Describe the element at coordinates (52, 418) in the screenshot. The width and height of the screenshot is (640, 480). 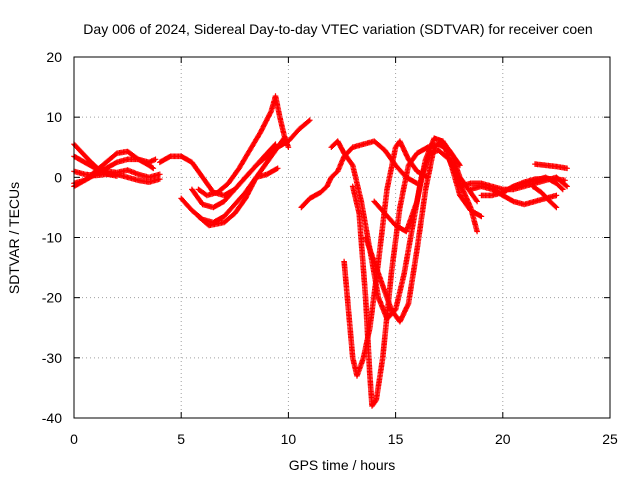
I see `y-tick-label: -40` at that location.